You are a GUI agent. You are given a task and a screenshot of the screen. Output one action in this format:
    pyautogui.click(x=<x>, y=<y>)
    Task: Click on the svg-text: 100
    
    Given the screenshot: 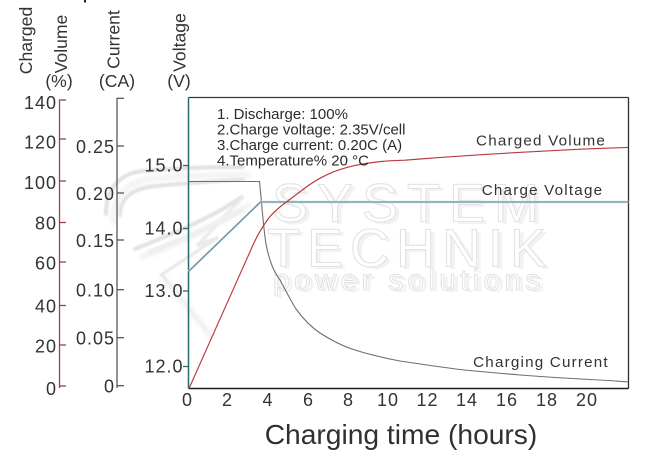 What is the action you would take?
    pyautogui.click(x=40, y=183)
    